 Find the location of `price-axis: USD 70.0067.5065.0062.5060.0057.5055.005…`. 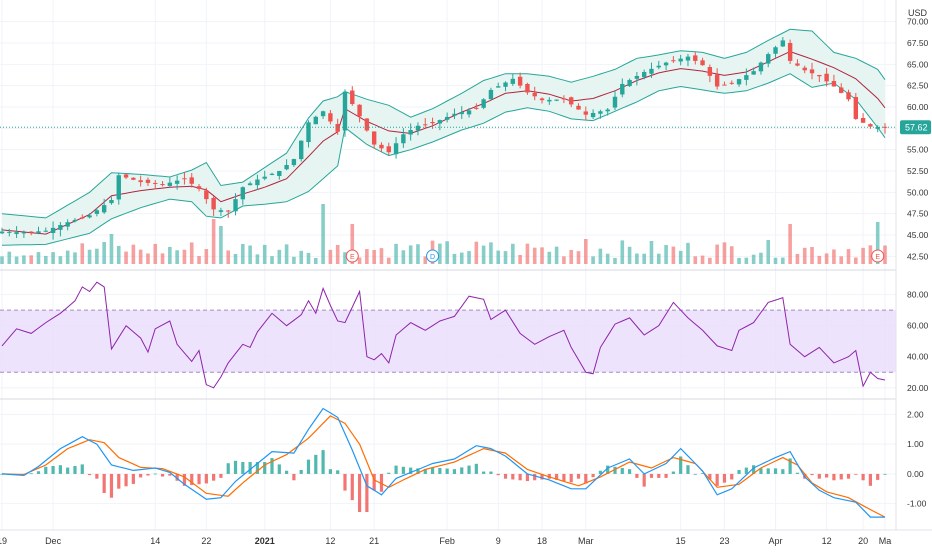

price-axis: USD 70.0067.5065.0062.5060.0057.5055.005… is located at coordinates (913, 265).